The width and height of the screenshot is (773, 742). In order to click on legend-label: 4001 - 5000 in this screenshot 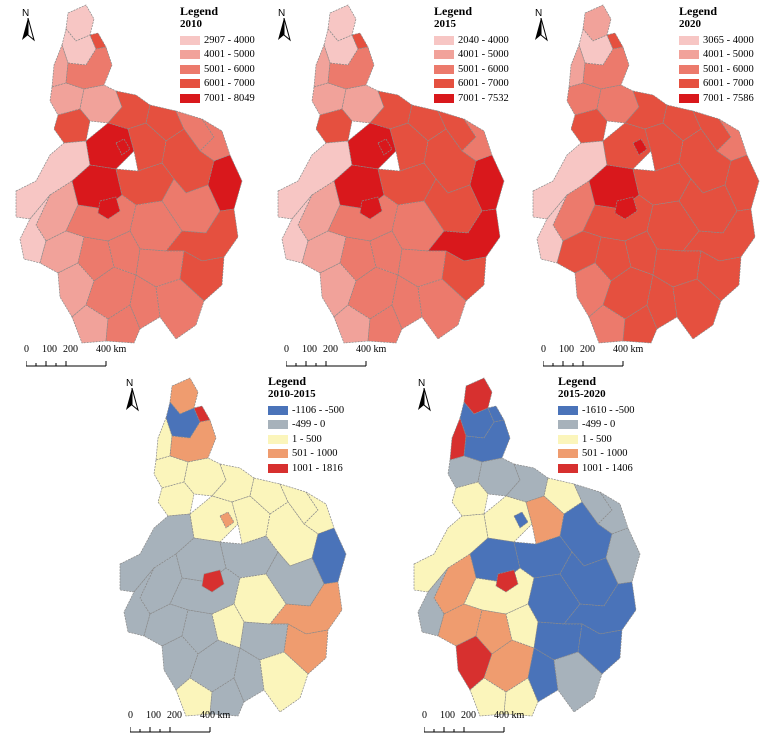, I will do `click(483, 55)`.